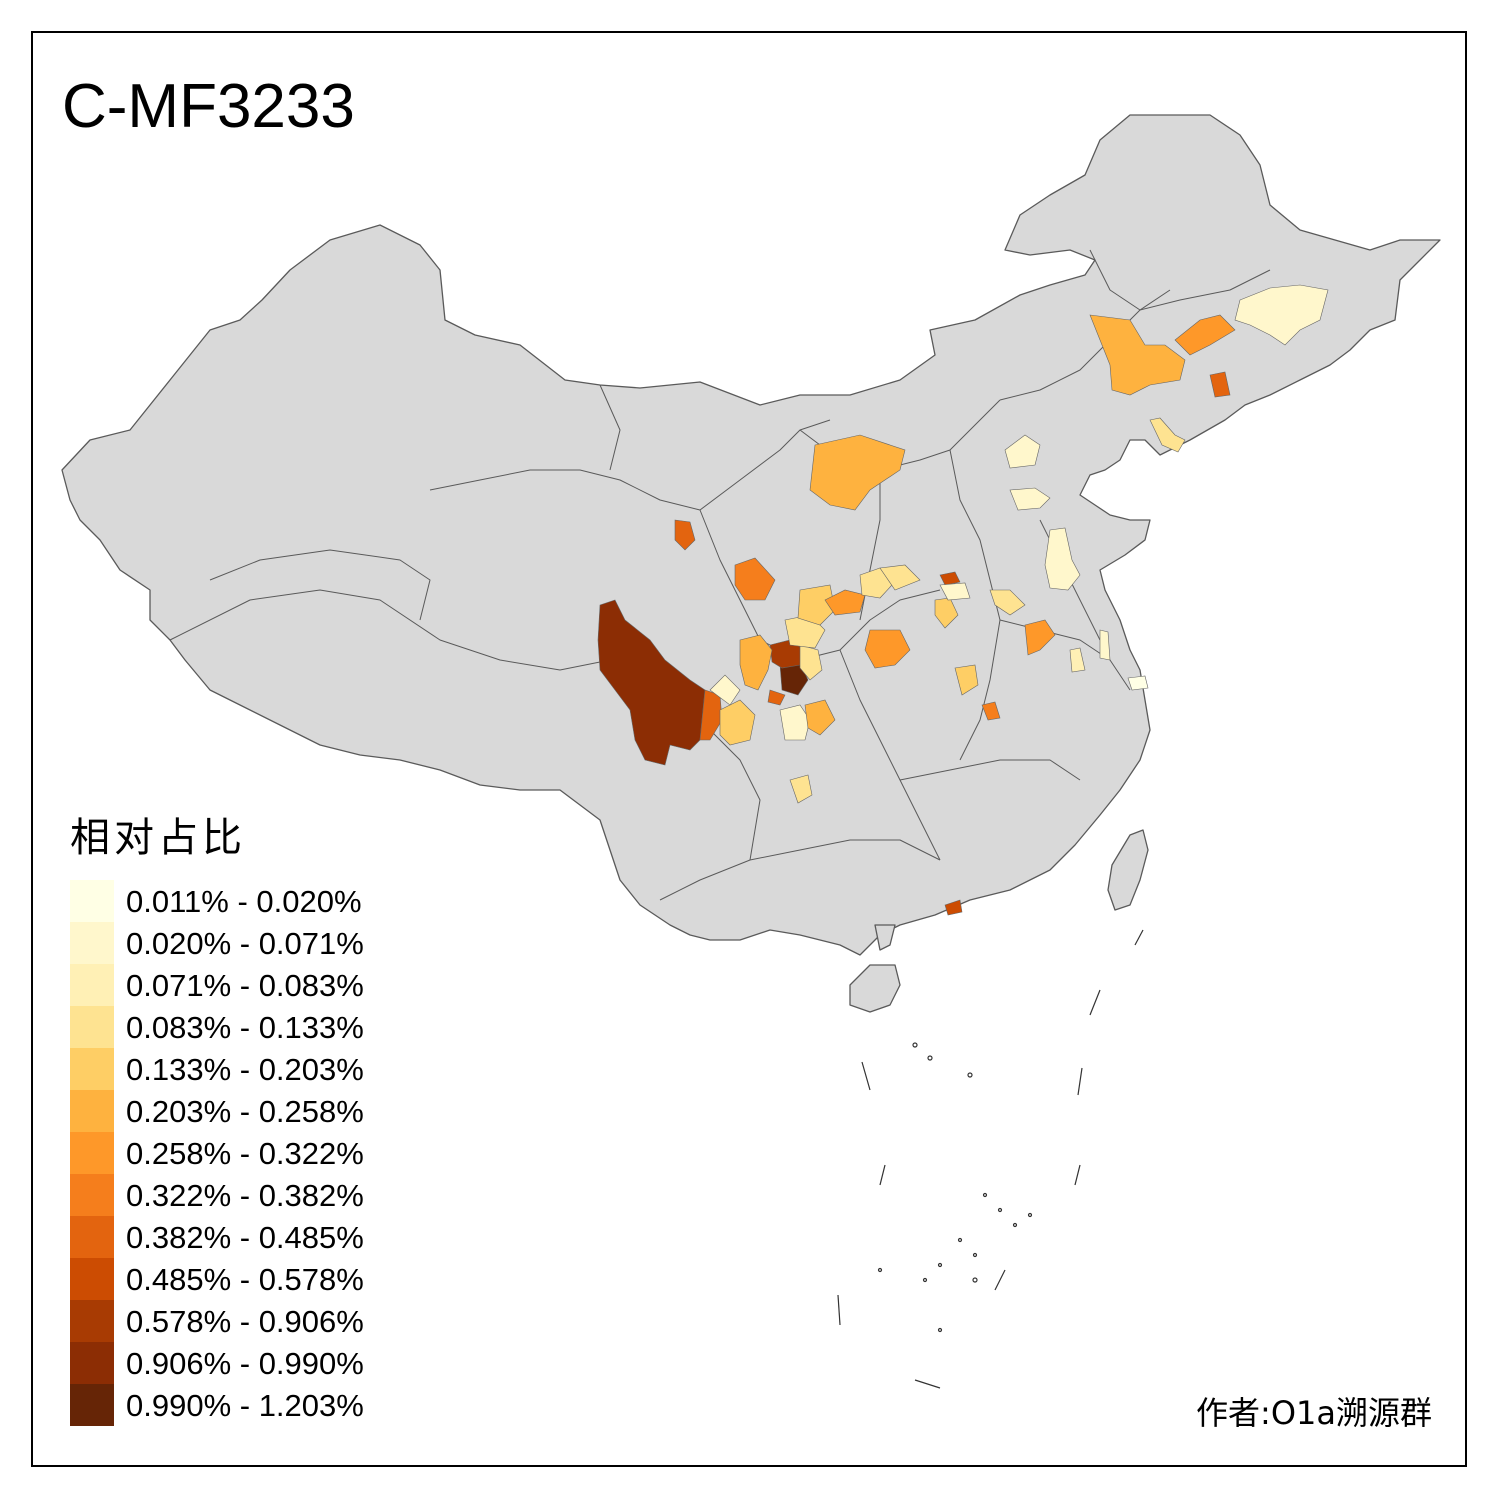  Describe the element at coordinates (245, 1405) in the screenshot. I see `legend-label: 0.990% - 1.203%` at that location.